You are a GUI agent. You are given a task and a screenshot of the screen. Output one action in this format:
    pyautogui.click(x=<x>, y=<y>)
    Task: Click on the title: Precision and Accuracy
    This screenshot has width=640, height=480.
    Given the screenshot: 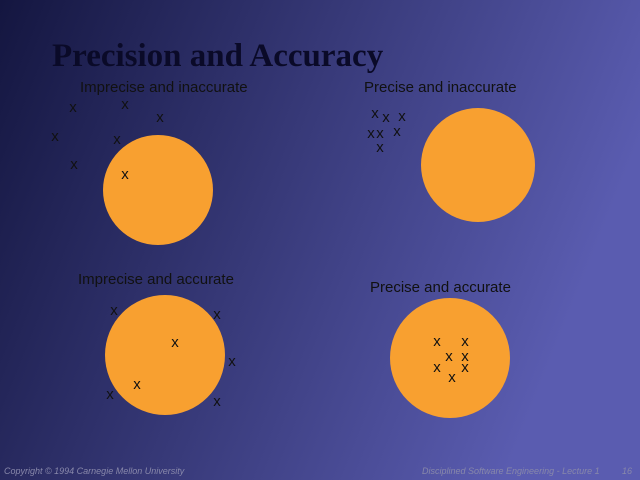 What is the action you would take?
    pyautogui.click(x=218, y=56)
    